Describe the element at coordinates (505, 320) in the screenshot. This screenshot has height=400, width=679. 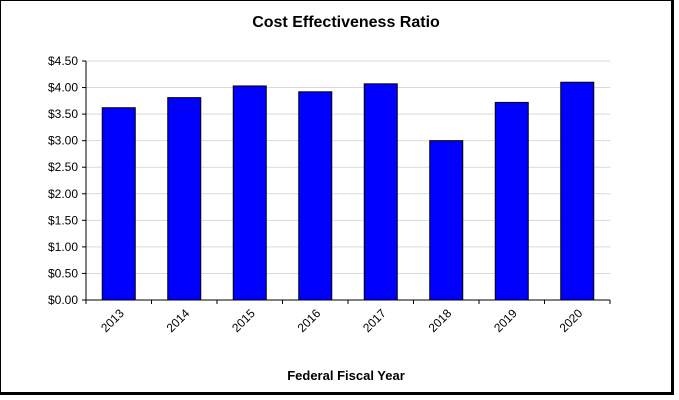
I see `x-tick-label: 2019` at that location.